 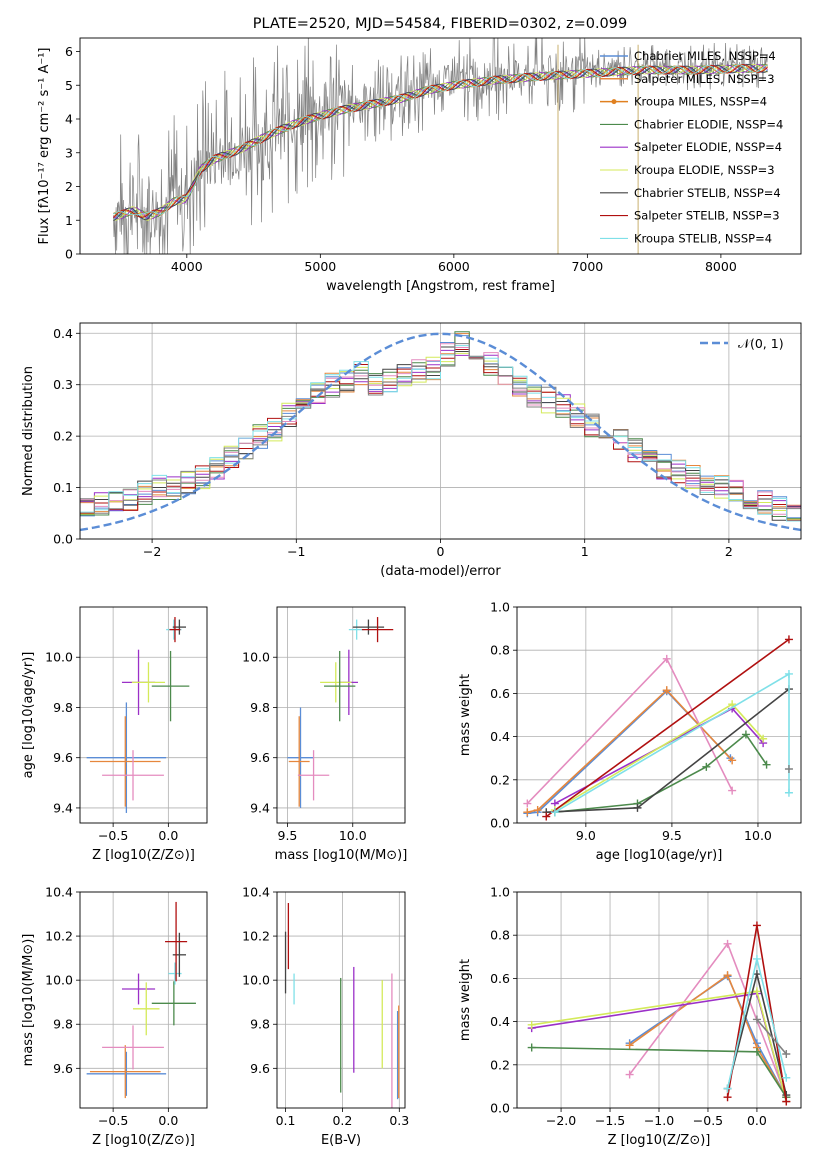 What do you see at coordinates (113, 1120) in the screenshot?
I see `x-tick-label: −0.5` at bounding box center [113, 1120].